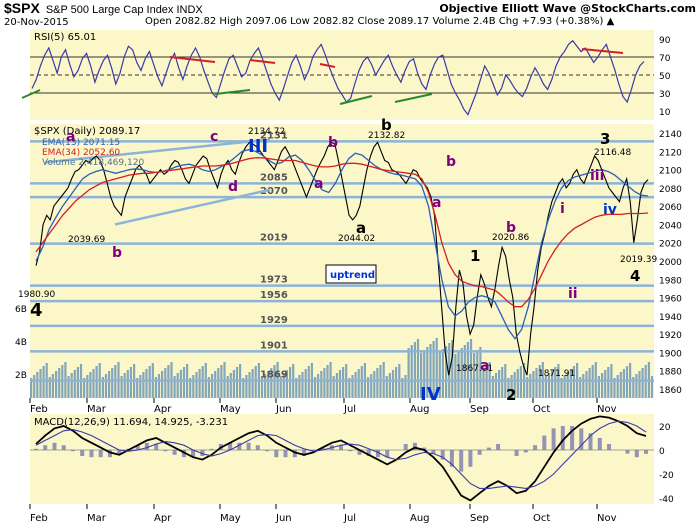  Describe the element at coordinates (283, 409) in the screenshot. I see `x-tick-label: Jun` at that location.